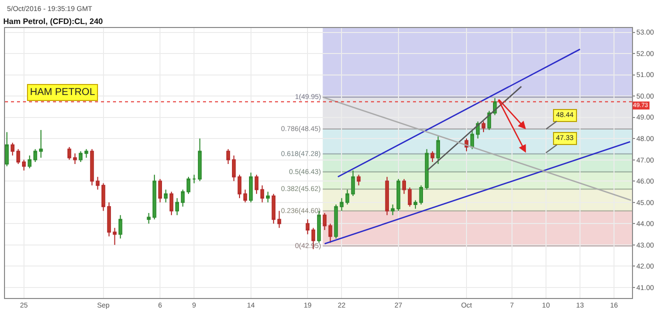 The image size is (654, 310). I want to click on annotation: HAM PETROL, so click(63, 92).